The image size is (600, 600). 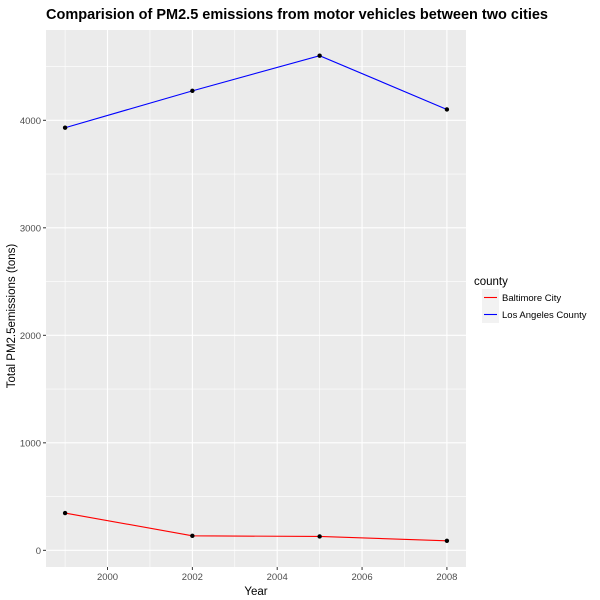 I want to click on legend-label: Los Angeles County, so click(x=544, y=315).